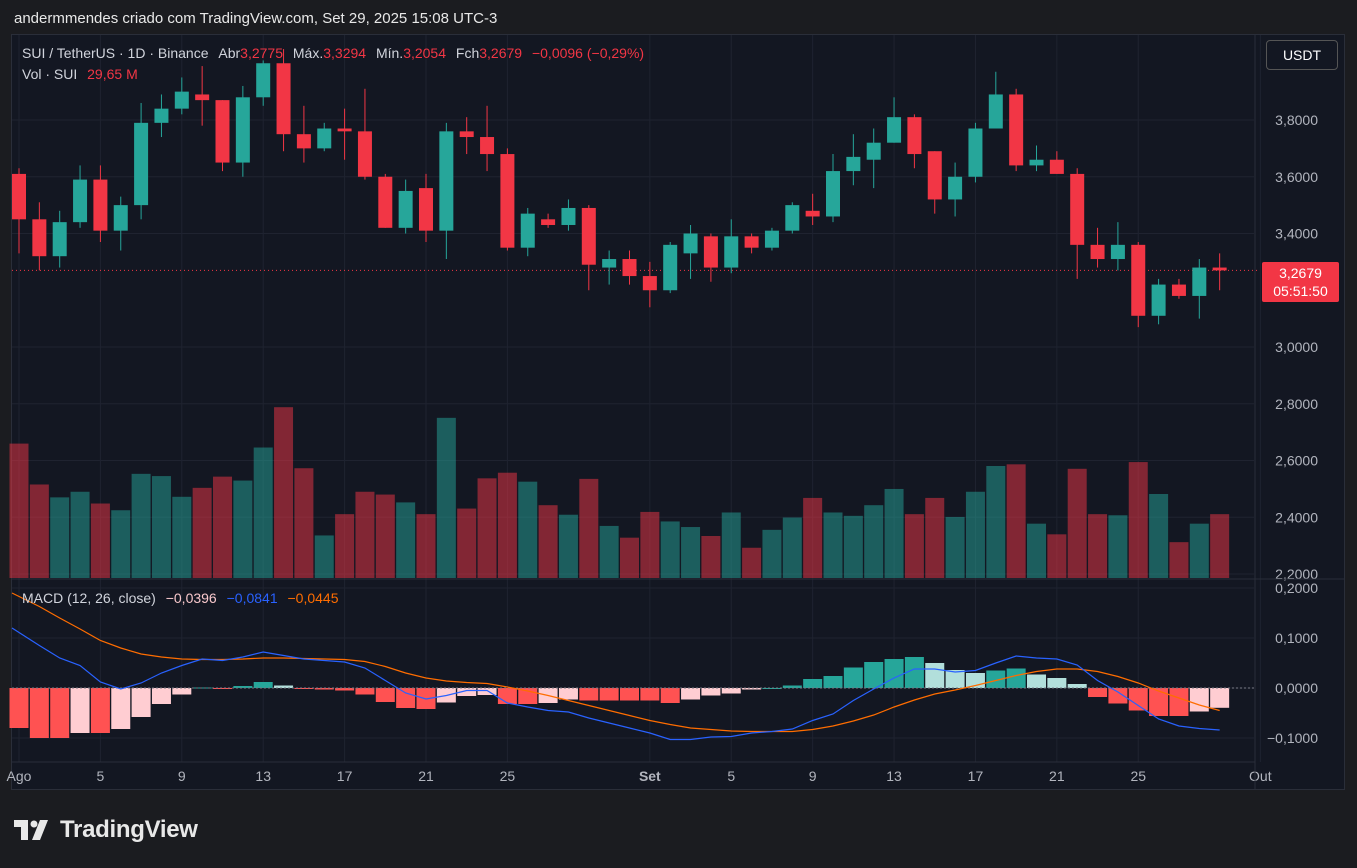 This screenshot has width=1357, height=868. Describe the element at coordinates (50, 74) in the screenshot. I see `volume-label: Vol · SUI` at that location.